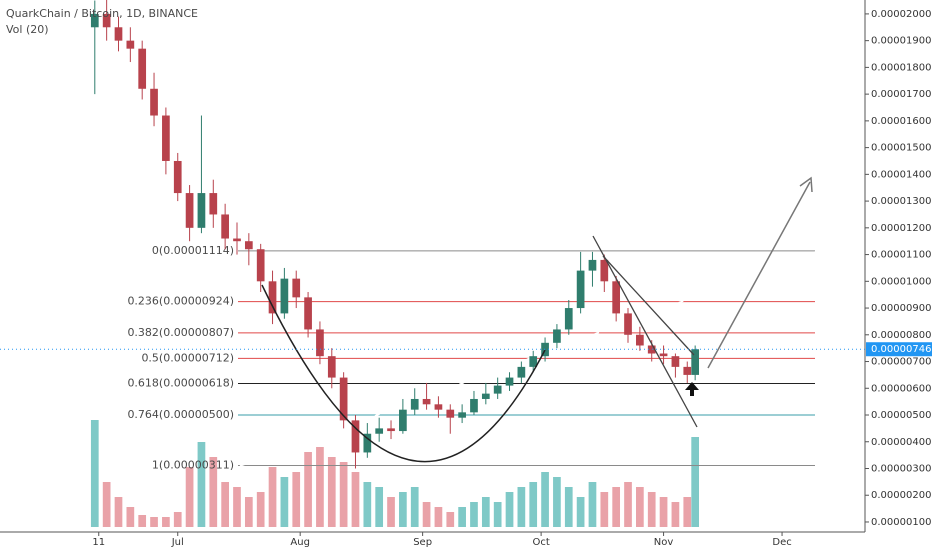  Describe the element at coordinates (901, 415) in the screenshot. I see `y-tick-label: 0.00000500` at that location.